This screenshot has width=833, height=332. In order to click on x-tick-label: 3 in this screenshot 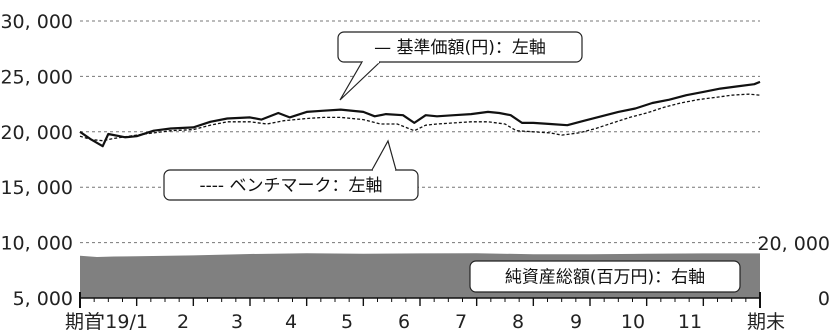, I will do `click(237, 321)`.